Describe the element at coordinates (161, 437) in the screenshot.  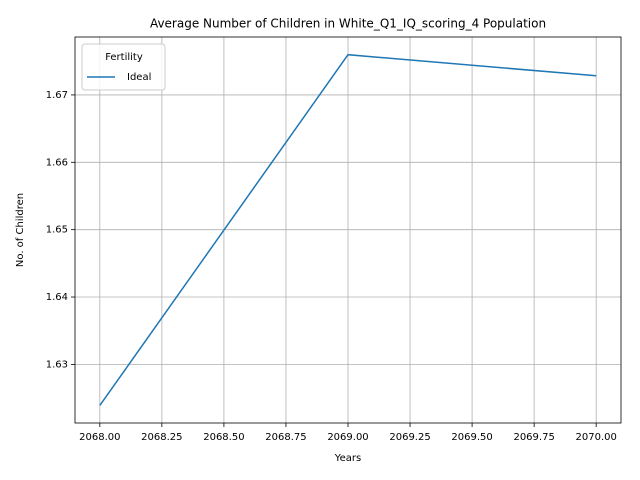
I see `x-tick-label: 2068.25` at that location.